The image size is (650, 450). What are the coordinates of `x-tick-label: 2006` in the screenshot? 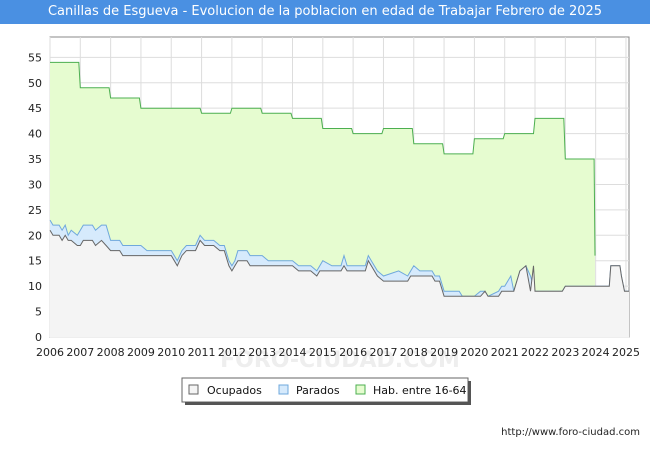 It's located at (50, 352).